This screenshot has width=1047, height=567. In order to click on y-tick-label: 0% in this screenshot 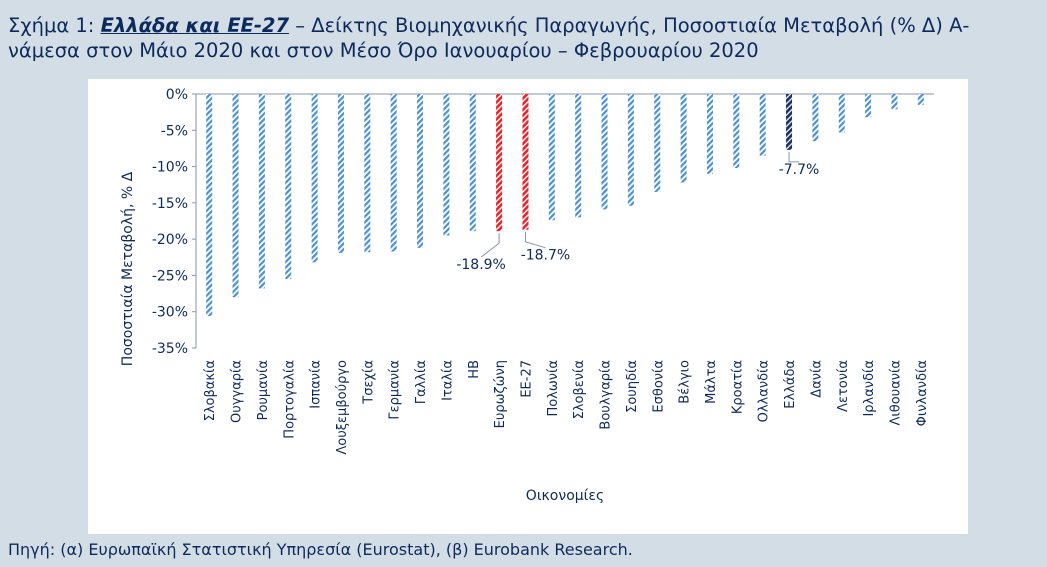, I will do `click(177, 95)`.